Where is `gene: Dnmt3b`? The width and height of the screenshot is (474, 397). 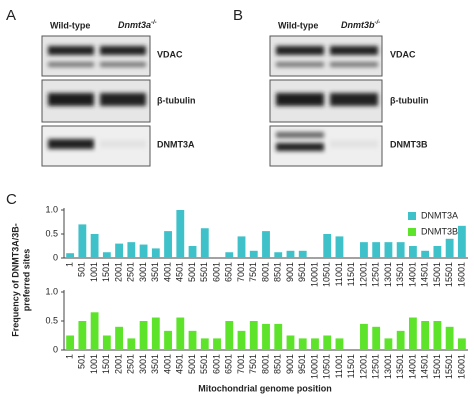 gene: Dnmt3b is located at coordinates (358, 25).